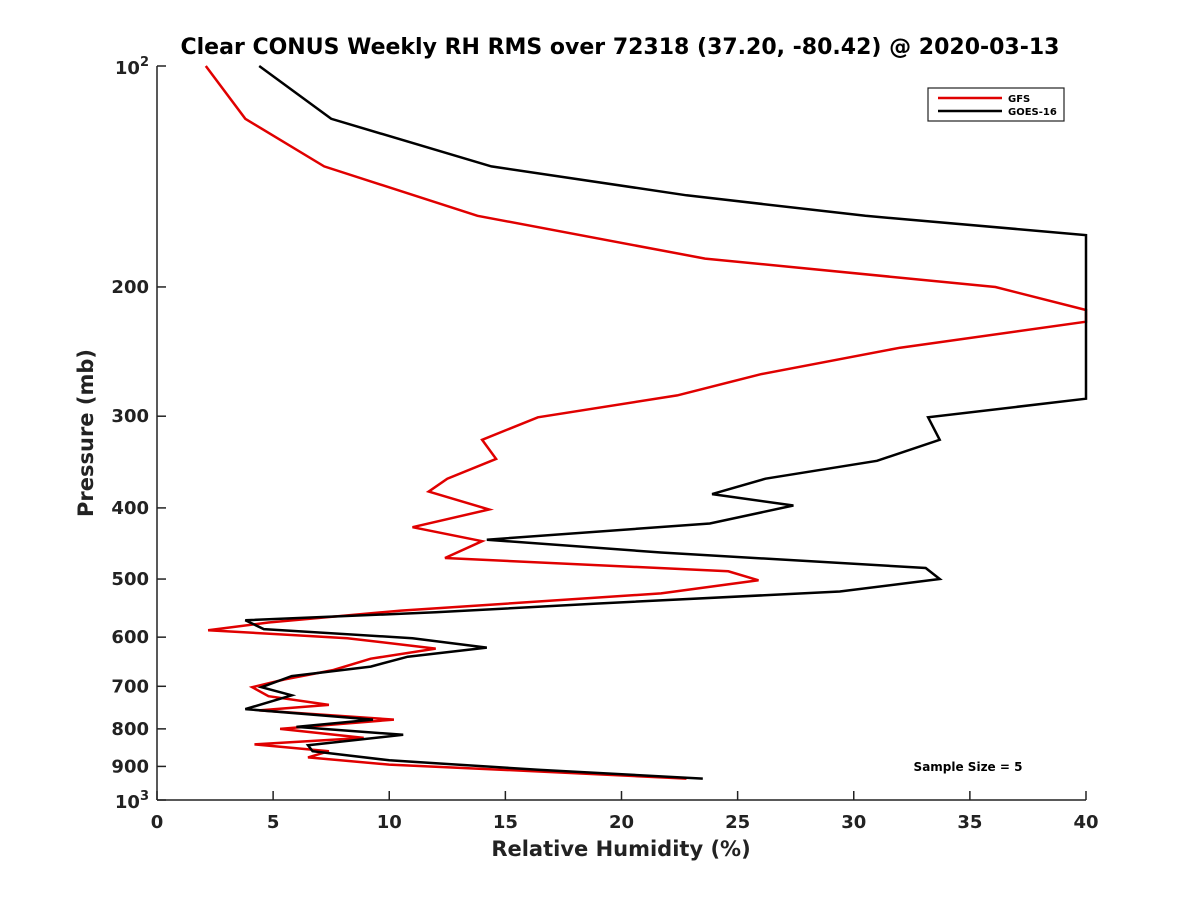 The height and width of the screenshot is (900, 1200). What do you see at coordinates (130, 637) in the screenshot?
I see `y-tick-label: 600` at bounding box center [130, 637].